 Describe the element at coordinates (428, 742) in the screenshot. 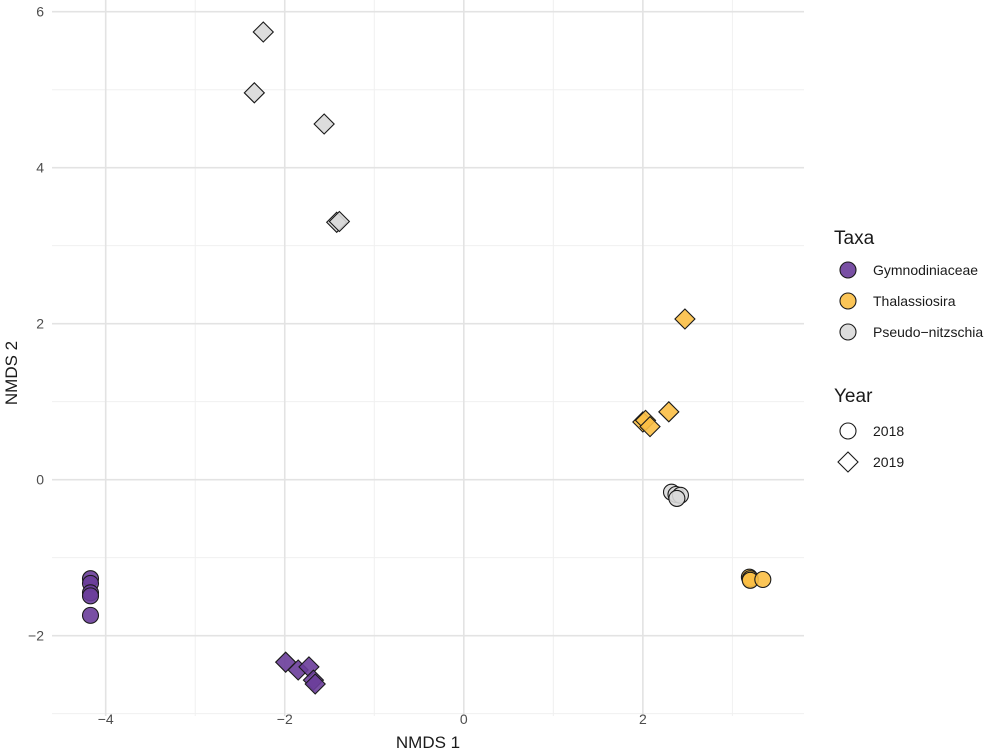

I see `x-axis-title: NMDS 1` at that location.